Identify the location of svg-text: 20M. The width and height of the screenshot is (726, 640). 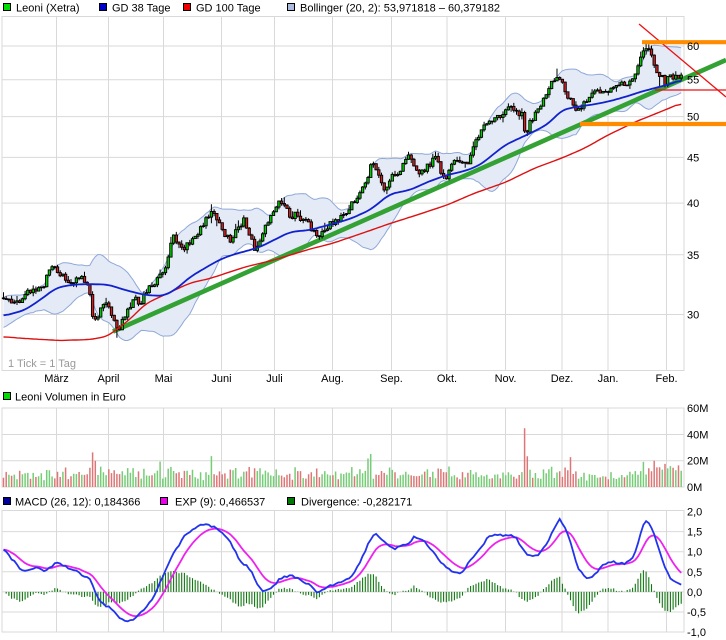
(697, 462).